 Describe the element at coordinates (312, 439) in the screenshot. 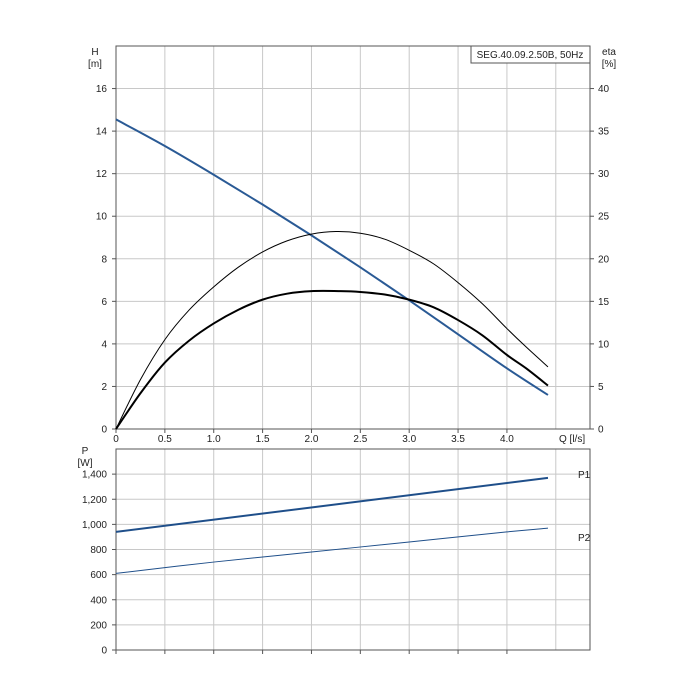

I see `x-tick-label: 2.0` at that location.